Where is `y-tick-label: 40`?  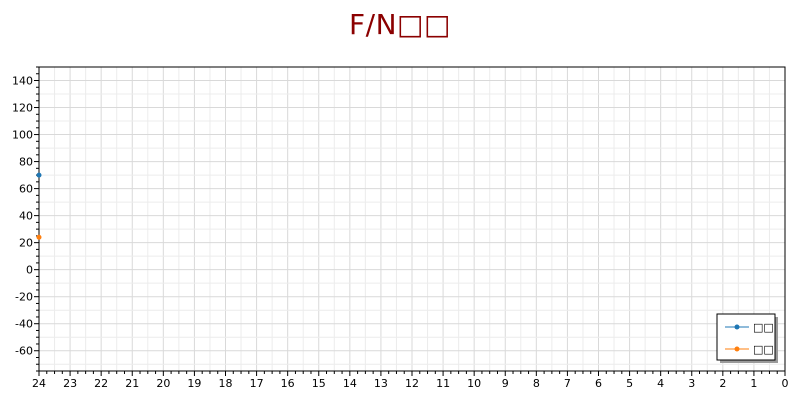
y-tick-label: 40 is located at coordinates (26, 216).